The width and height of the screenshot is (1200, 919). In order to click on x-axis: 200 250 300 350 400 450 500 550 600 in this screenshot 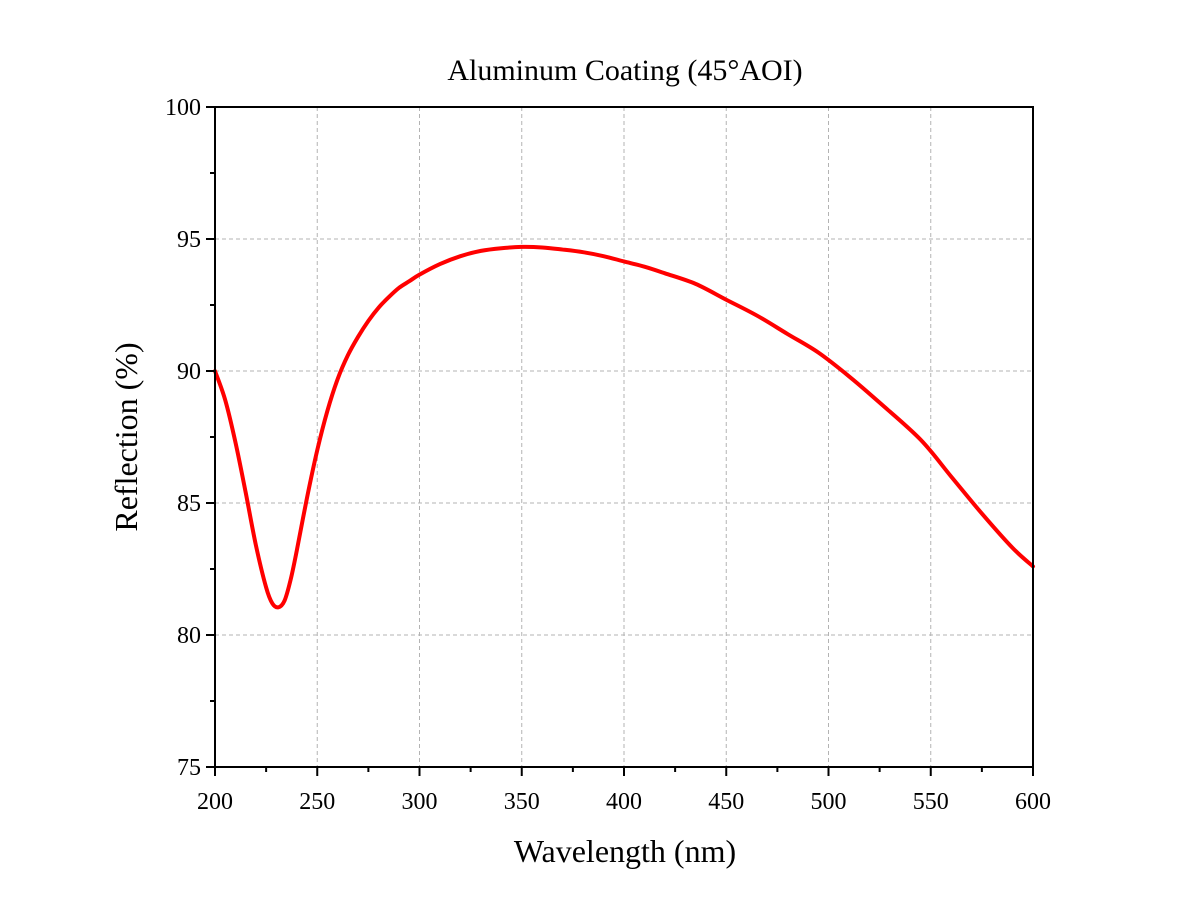, I will do `click(624, 791)`.